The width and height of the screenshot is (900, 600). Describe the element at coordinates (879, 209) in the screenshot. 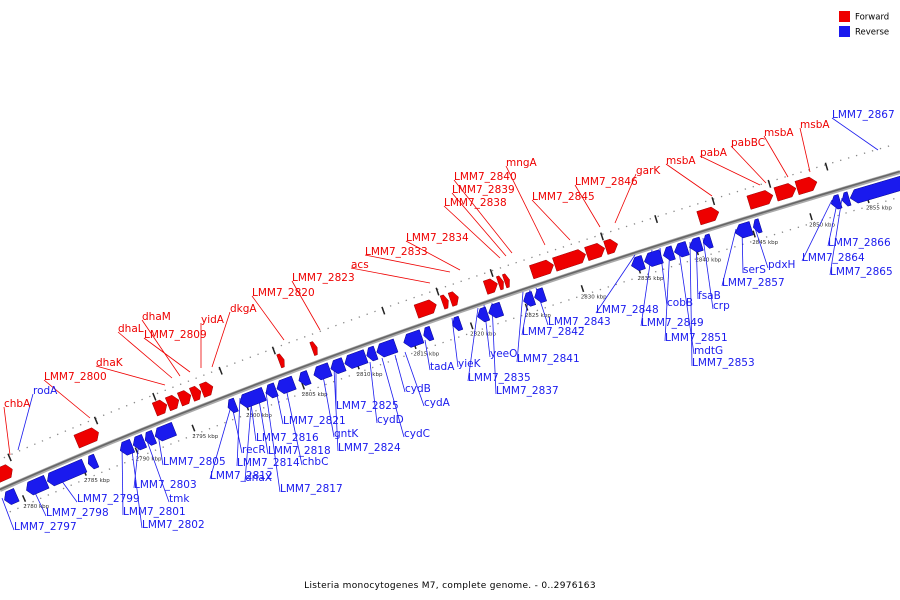

I see `scale-tick-label: 2855 kbp` at that location.